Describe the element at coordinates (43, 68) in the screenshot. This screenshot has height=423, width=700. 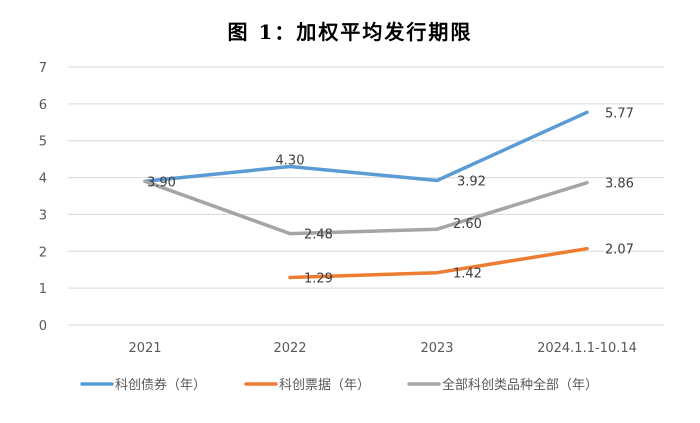
I see `y-tick-label: 7` at that location.